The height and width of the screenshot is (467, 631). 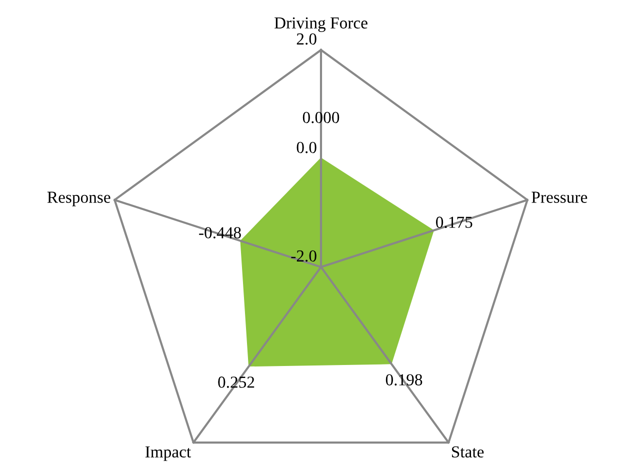 What do you see at coordinates (560, 197) in the screenshot?
I see `spoke-label: Pressure` at bounding box center [560, 197].